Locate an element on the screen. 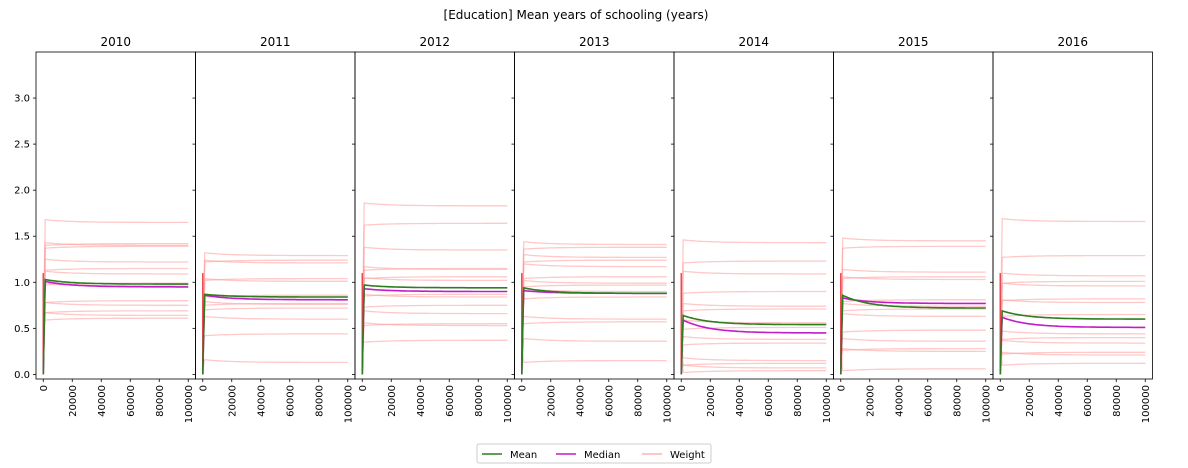 The width and height of the screenshot is (1188, 468). panel-2016: 2016 0 20000 40000 60000 80000 100000 is located at coordinates (1071, 229).